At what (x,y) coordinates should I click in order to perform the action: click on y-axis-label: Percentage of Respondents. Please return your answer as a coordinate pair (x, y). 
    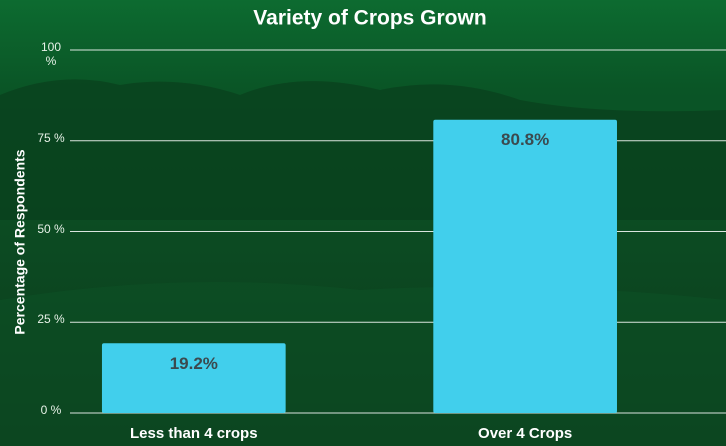
    Looking at the image, I should click on (20, 241).